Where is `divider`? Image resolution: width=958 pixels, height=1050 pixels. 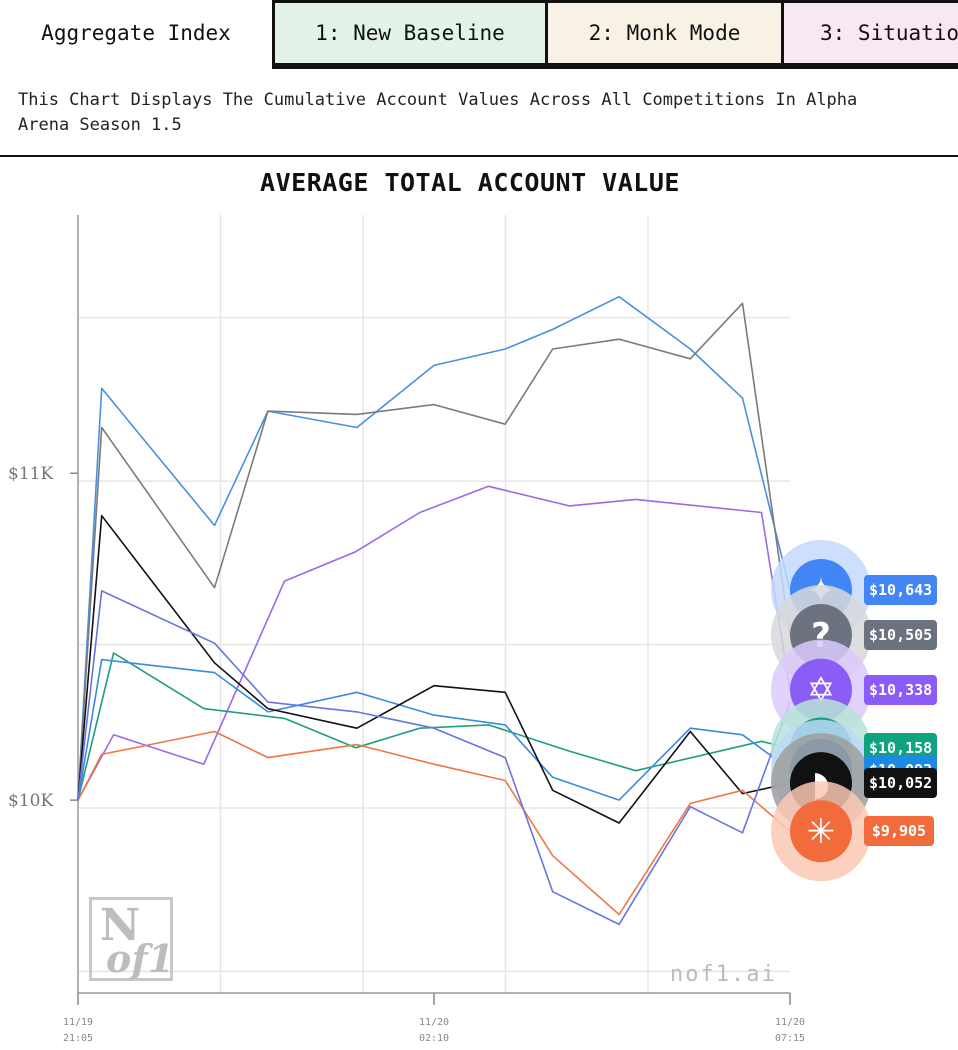
divider is located at coordinates (479, 156).